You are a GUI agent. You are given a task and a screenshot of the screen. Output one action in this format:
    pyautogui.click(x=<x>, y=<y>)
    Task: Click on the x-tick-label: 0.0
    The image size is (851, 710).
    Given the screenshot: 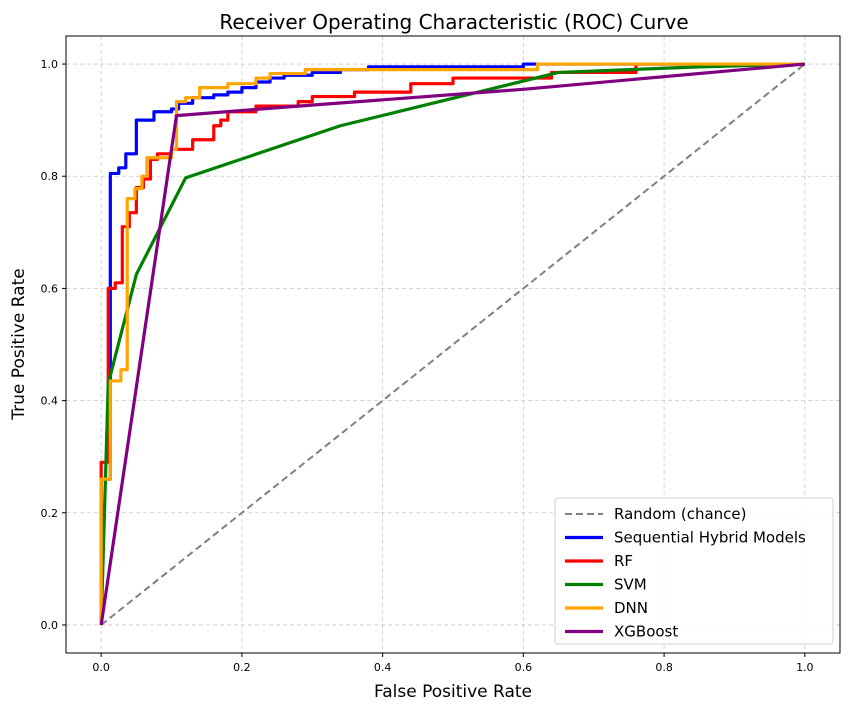 What is the action you would take?
    pyautogui.click(x=101, y=667)
    